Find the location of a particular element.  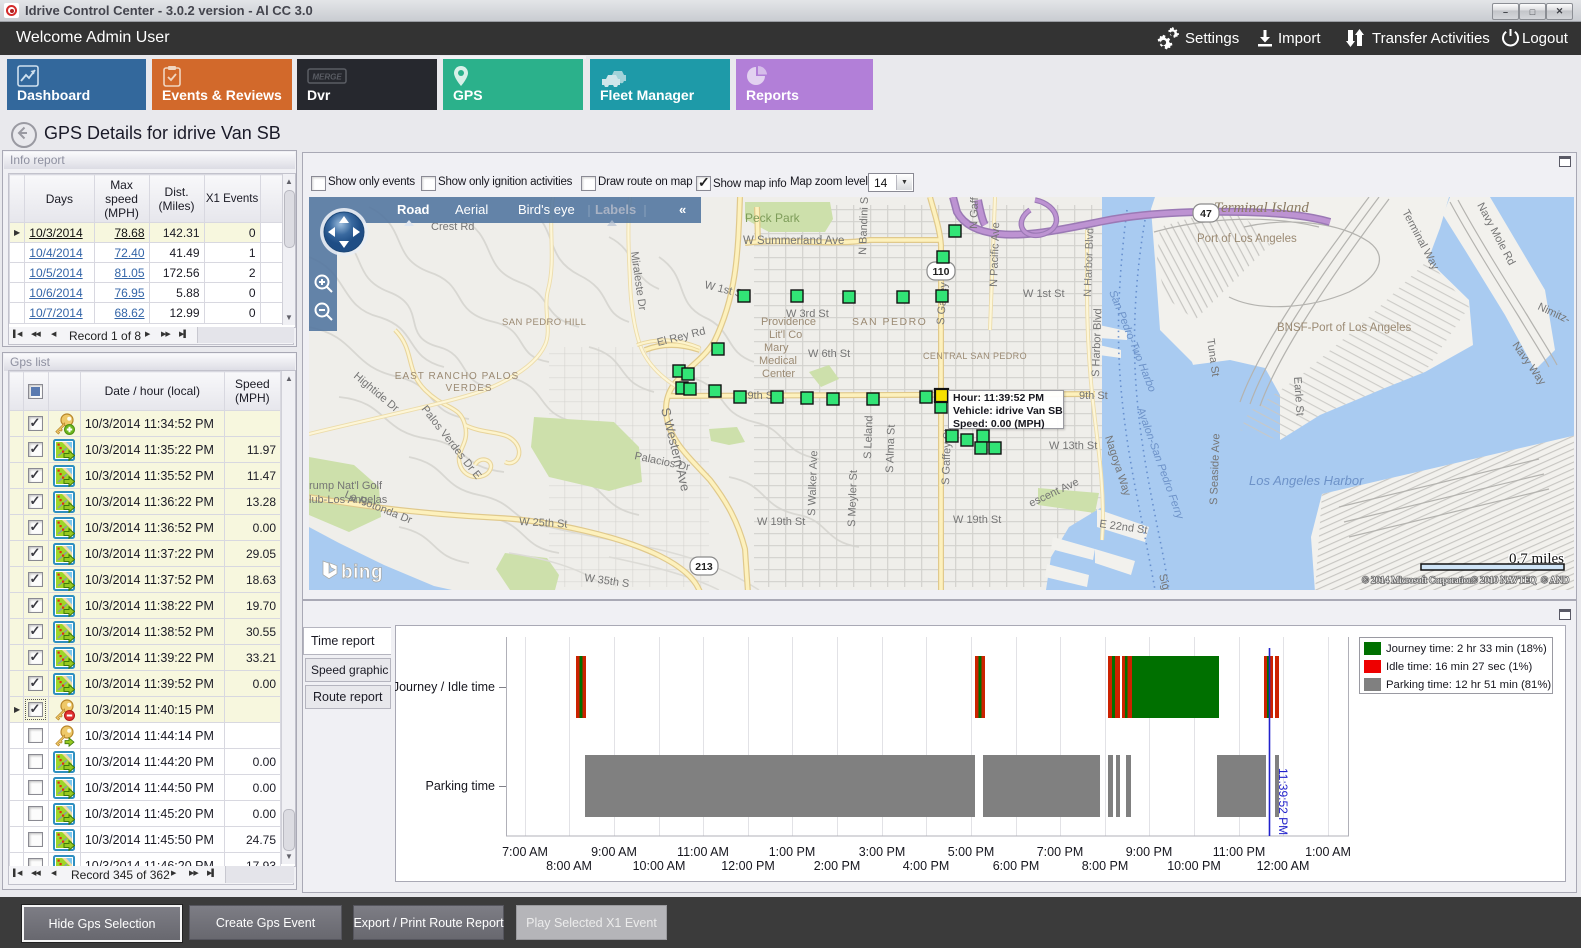

svg-text: S Leland is located at coordinates (869, 437).